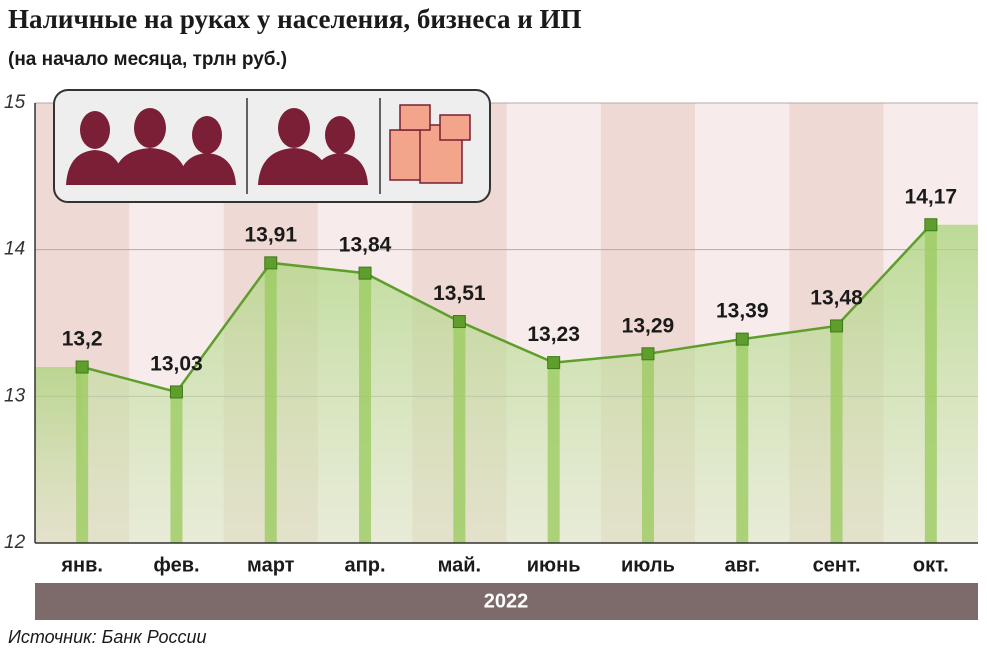 The image size is (987, 655). Describe the element at coordinates (176, 363) in the screenshot. I see `value-label: 13,03` at that location.